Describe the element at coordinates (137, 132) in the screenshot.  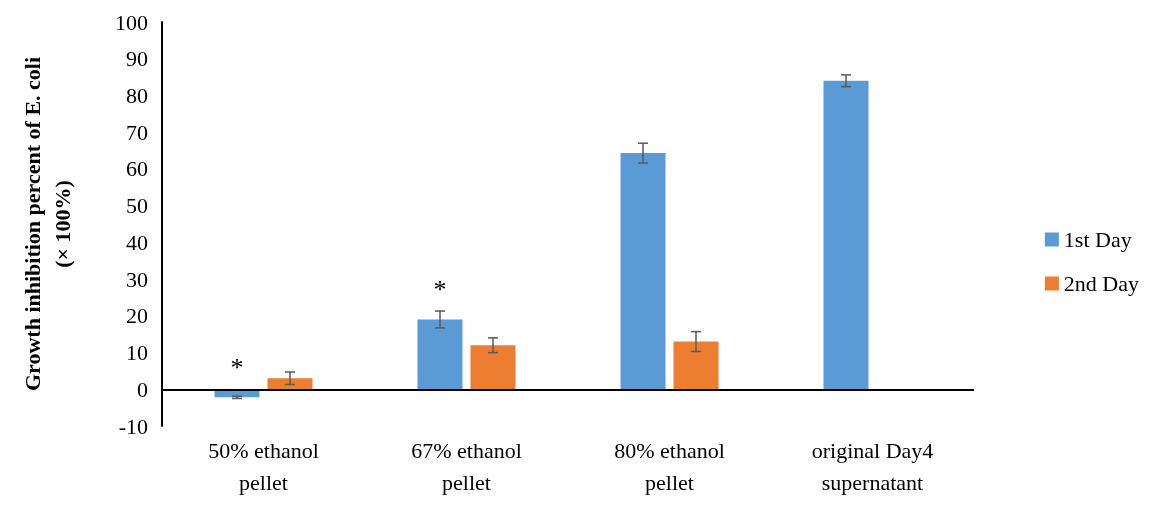
I see `y-tick-label: 70` at that location.